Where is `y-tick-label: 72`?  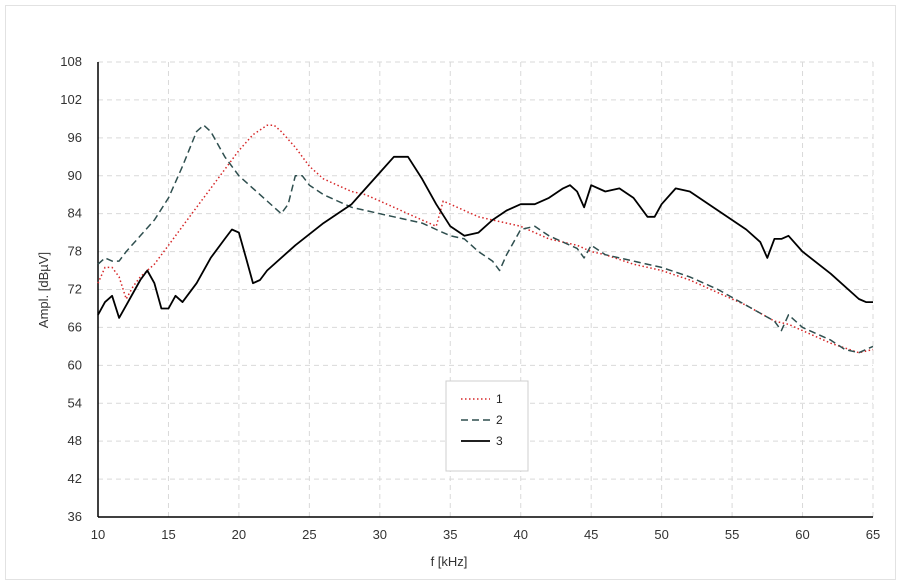
y-tick-label: 72 is located at coordinates (75, 289).